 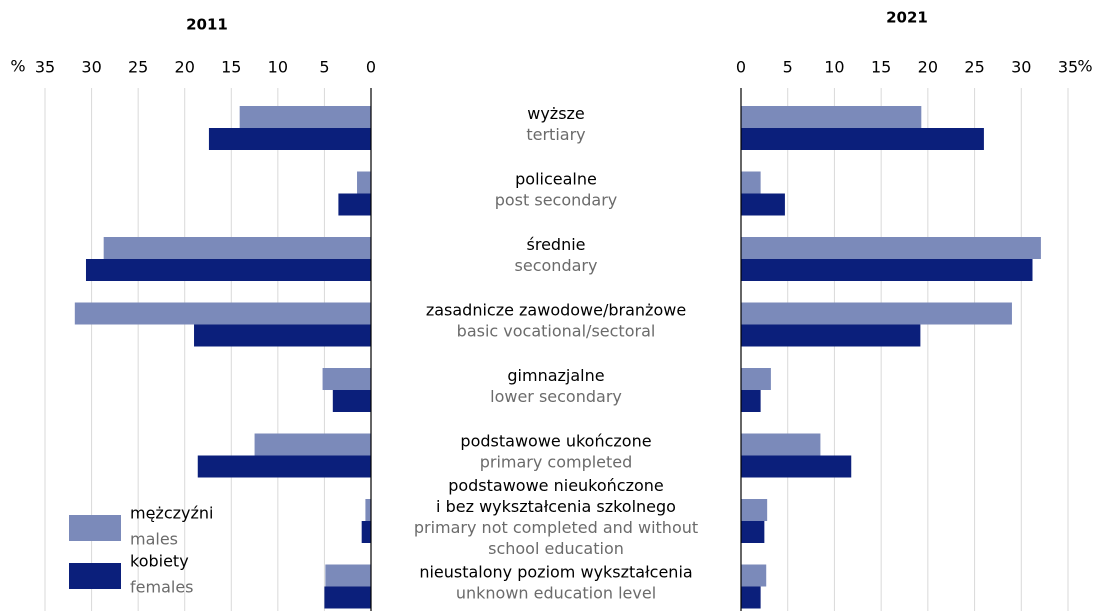 I want to click on category-label-en: secondary, so click(x=556, y=265).